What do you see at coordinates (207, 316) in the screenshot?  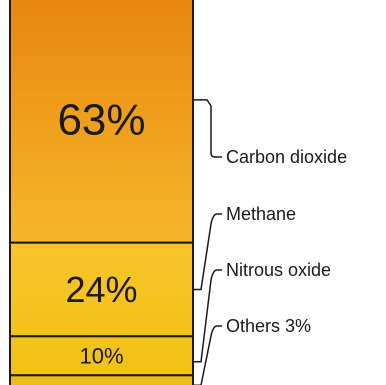 I see `leader-line-nitrous-oxide` at bounding box center [207, 316].